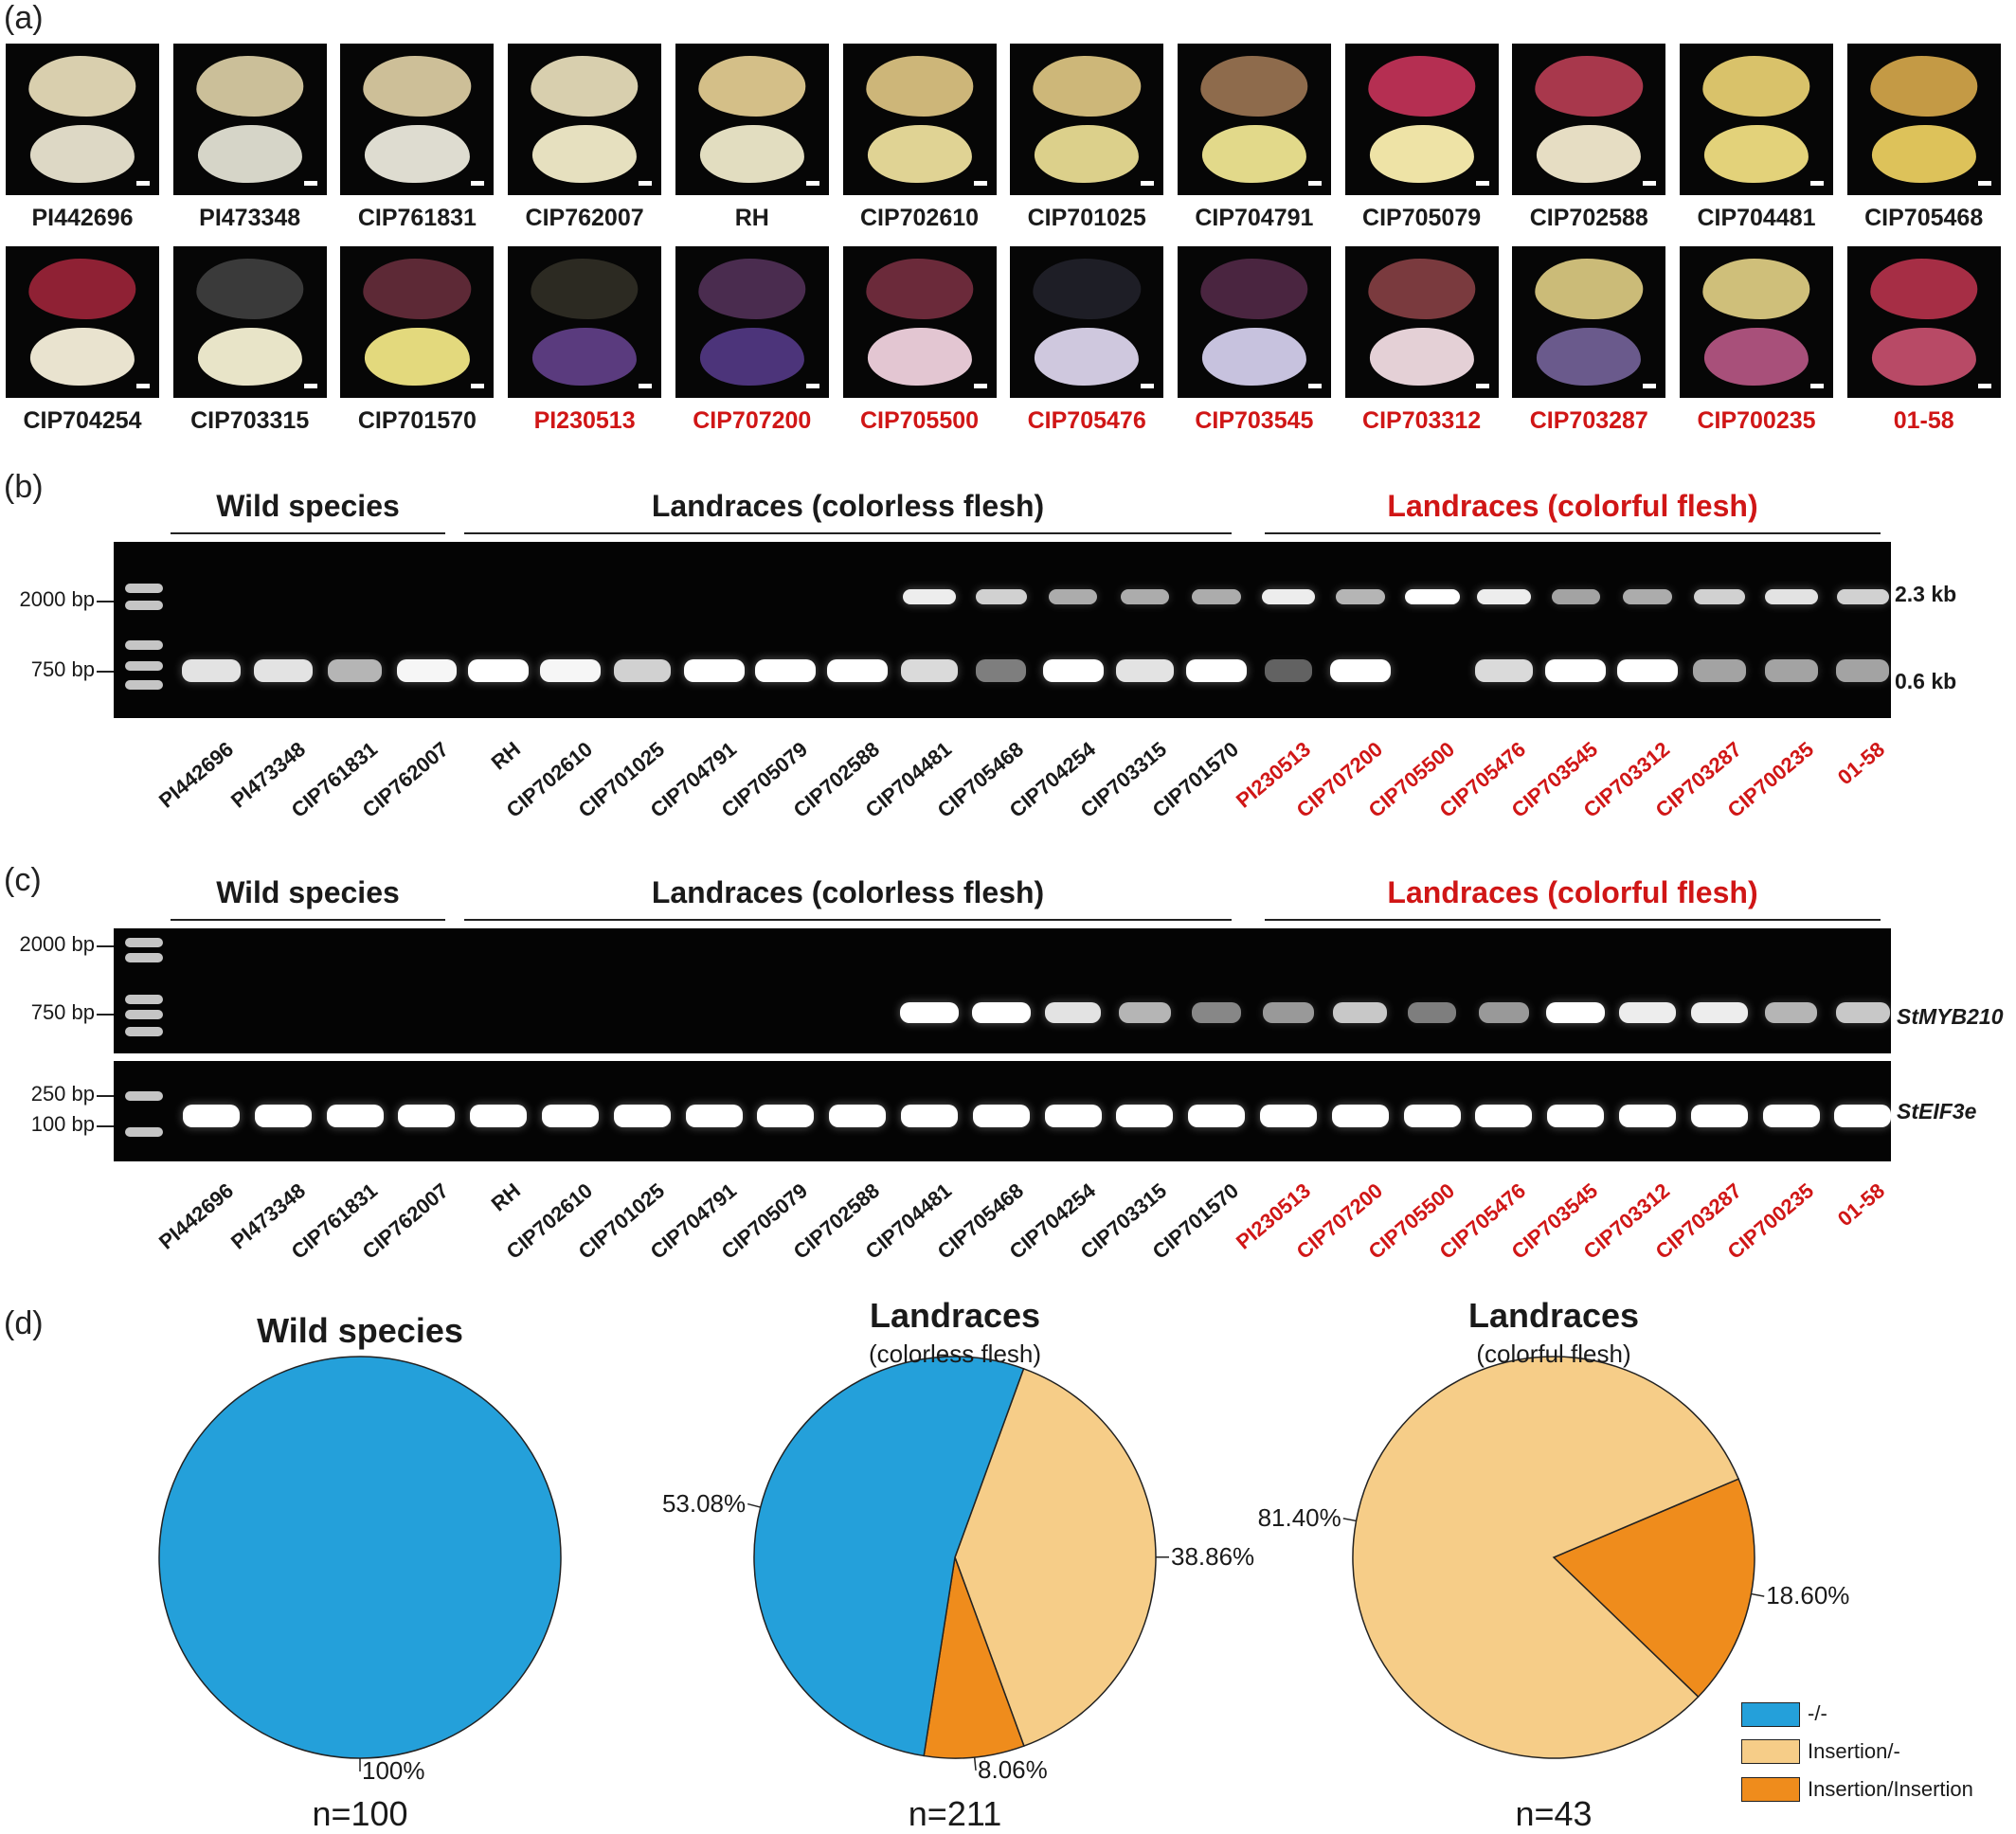 The width and height of the screenshot is (2016, 1834). Describe the element at coordinates (848, 920) in the screenshot. I see `gel-c-group-colorless-line` at that location.